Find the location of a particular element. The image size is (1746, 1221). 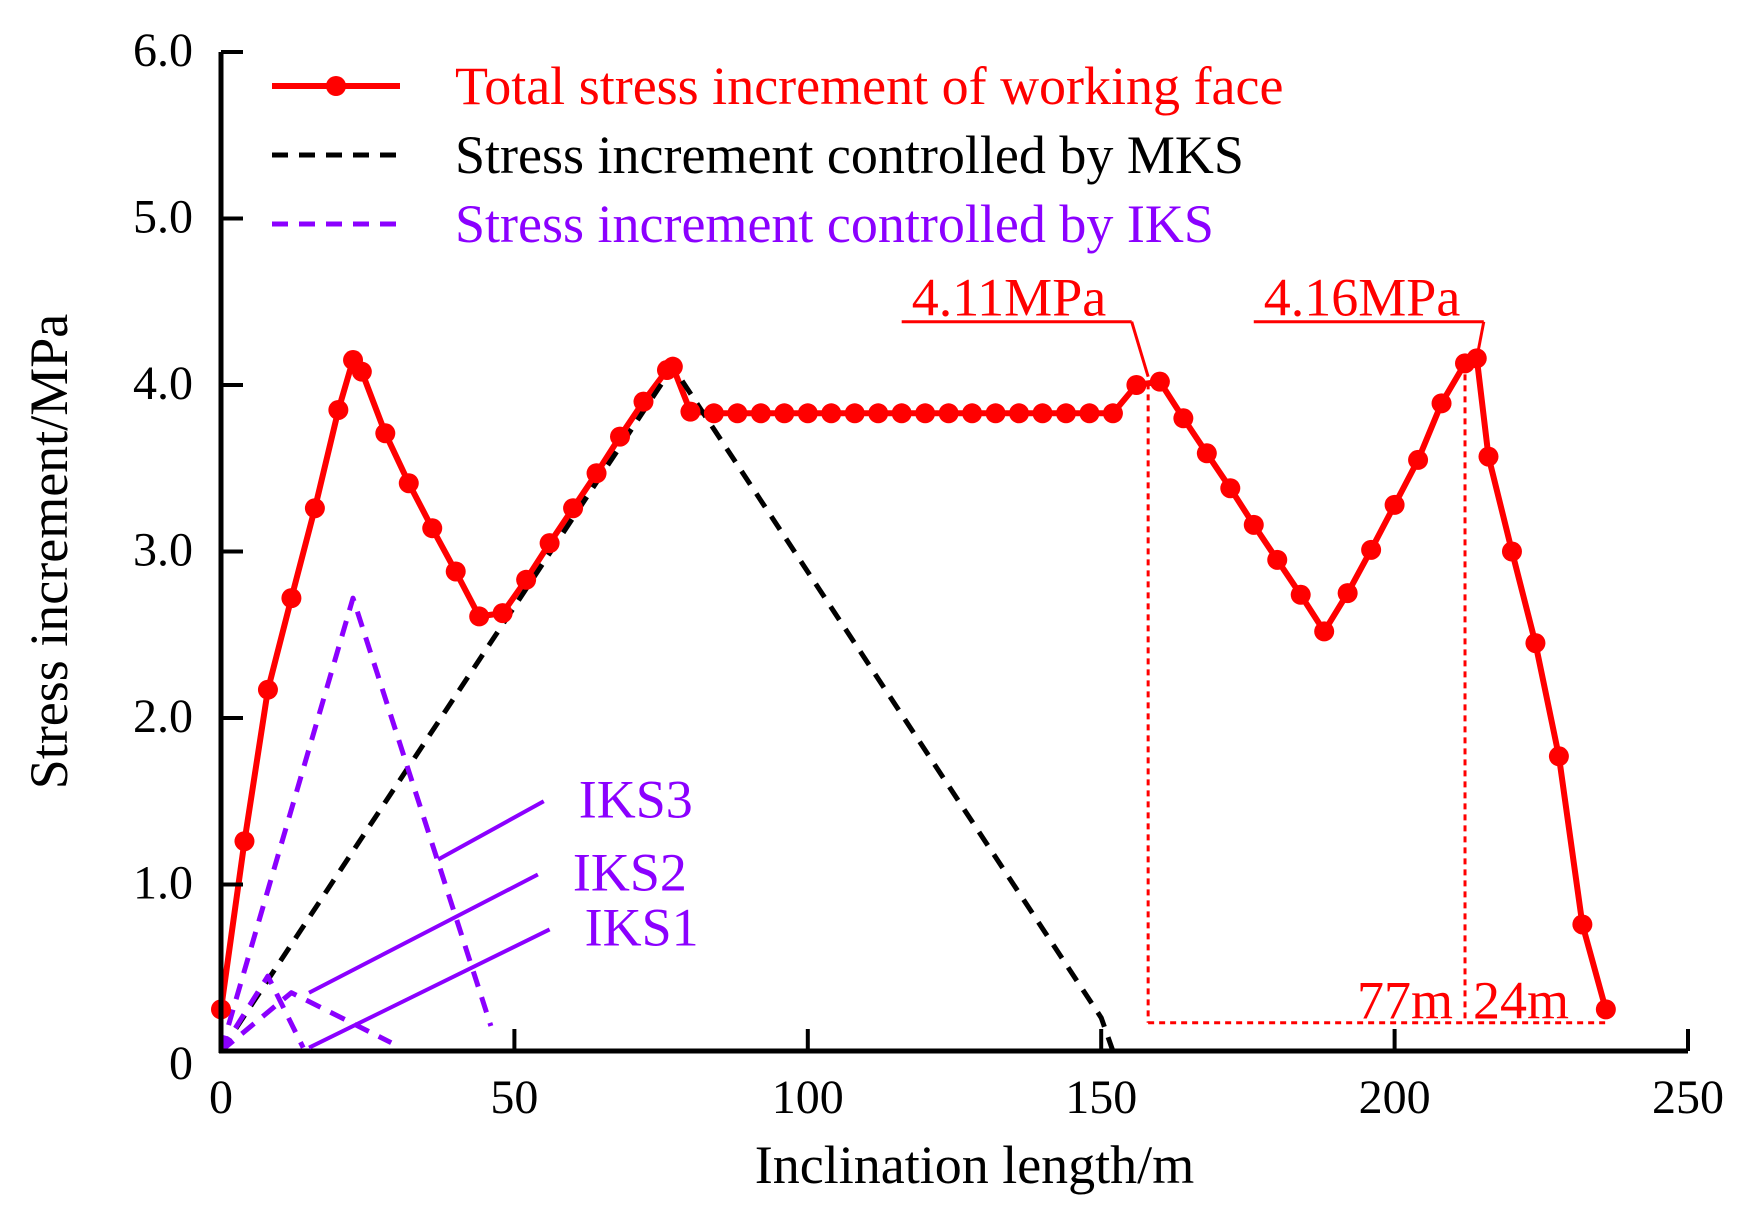

y-tick-label: 1.0 is located at coordinates (163, 883).